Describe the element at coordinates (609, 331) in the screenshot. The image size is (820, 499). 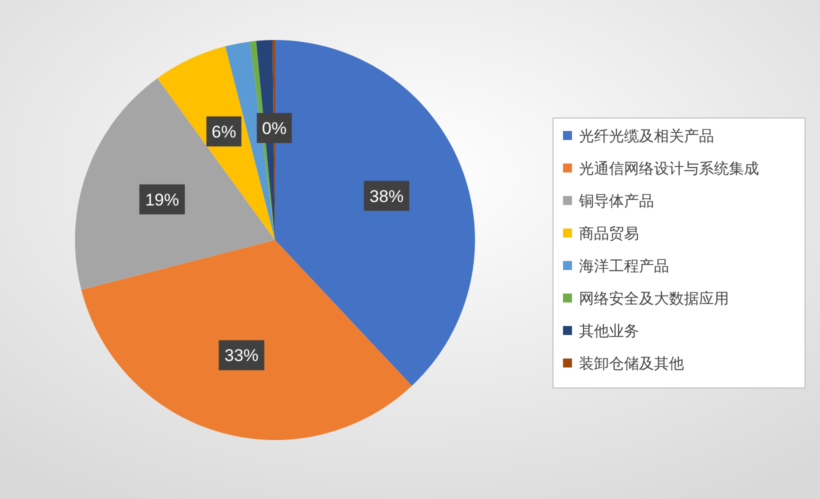
I see `legend-label: 其他业务` at that location.